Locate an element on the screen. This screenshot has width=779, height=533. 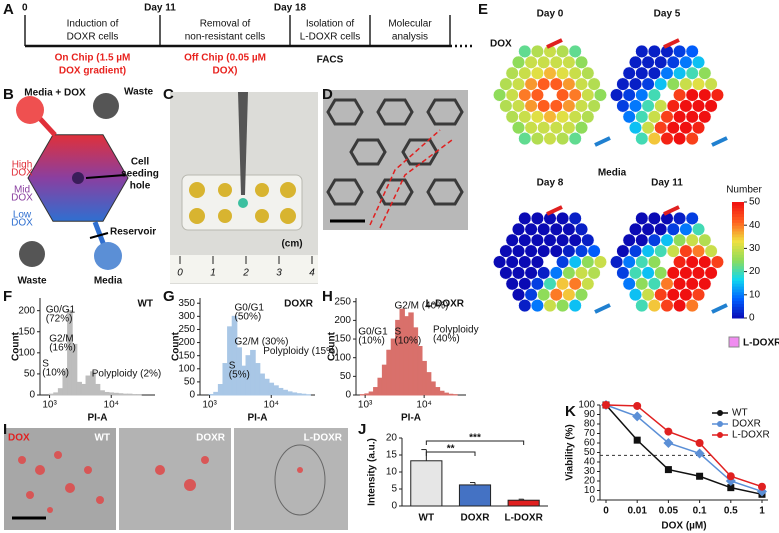
pipette is located at coordinates (243, 143).